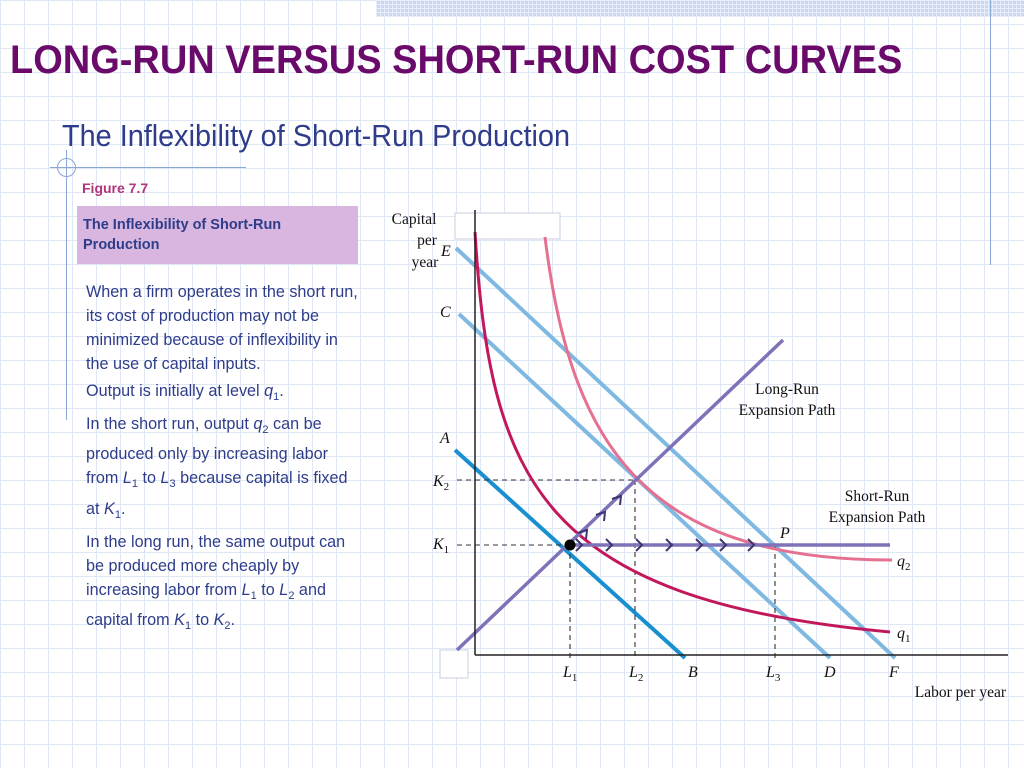 The height and width of the screenshot is (768, 1024). I want to click on decorative-circle, so click(66, 167).